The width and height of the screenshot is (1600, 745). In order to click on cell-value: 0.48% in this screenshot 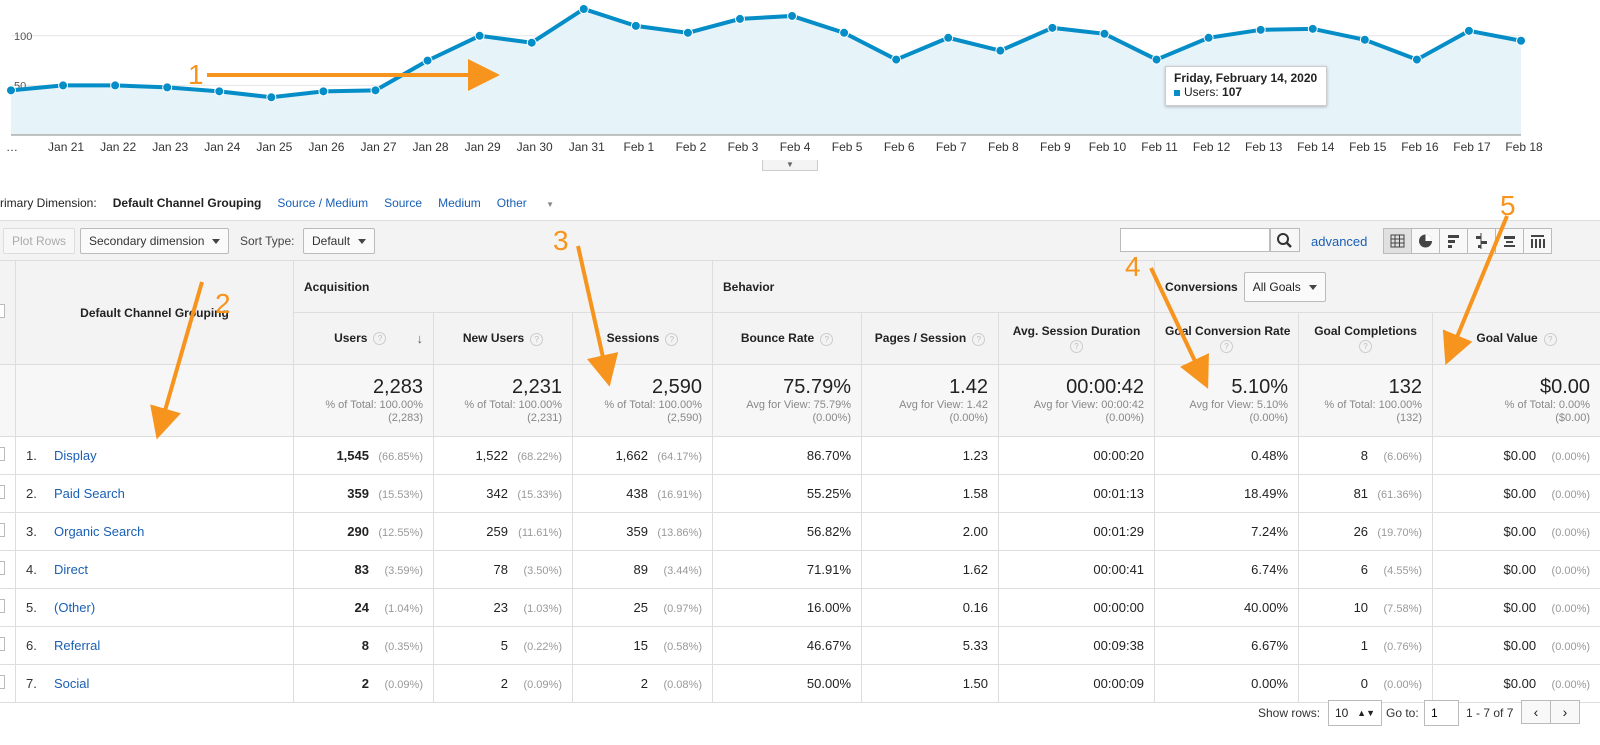, I will do `click(1270, 455)`.